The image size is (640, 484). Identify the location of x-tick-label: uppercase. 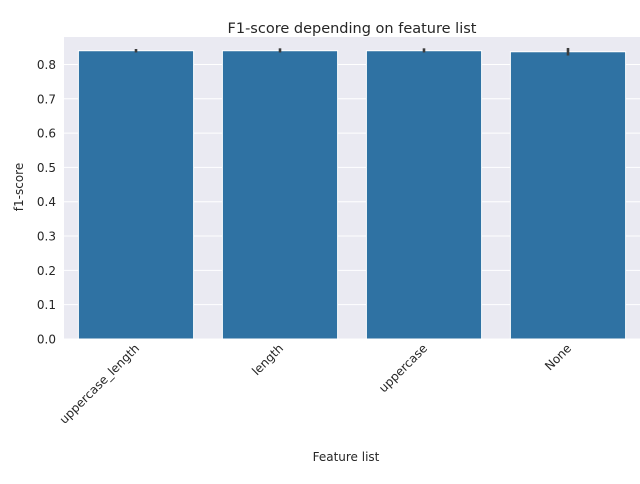
(403, 368).